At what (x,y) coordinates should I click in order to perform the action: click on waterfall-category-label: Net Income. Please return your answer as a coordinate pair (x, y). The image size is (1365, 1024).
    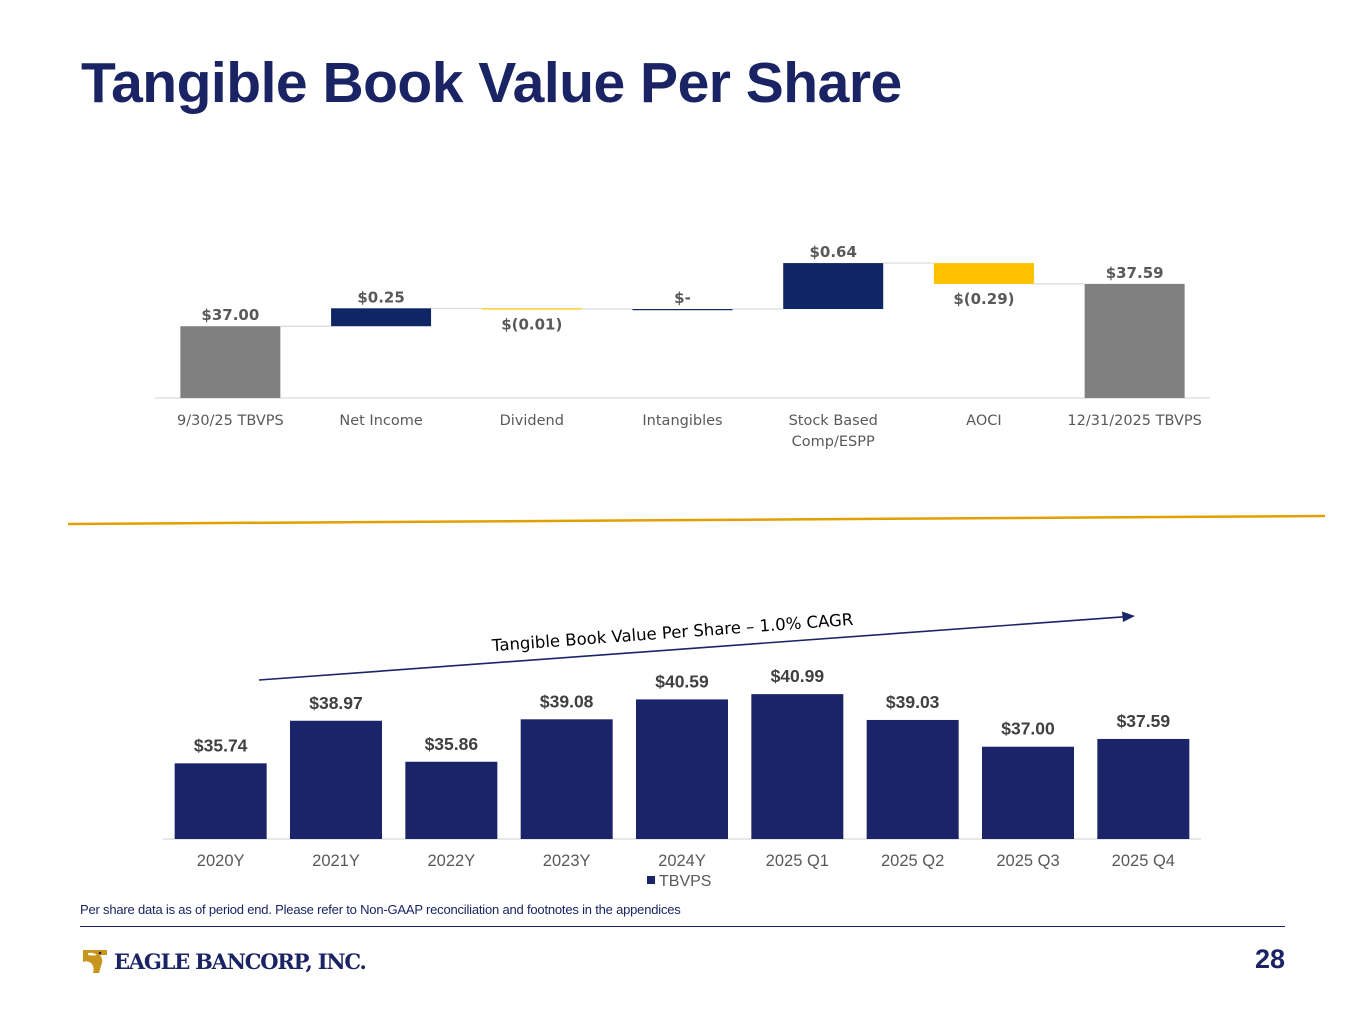
    Looking at the image, I should click on (380, 421).